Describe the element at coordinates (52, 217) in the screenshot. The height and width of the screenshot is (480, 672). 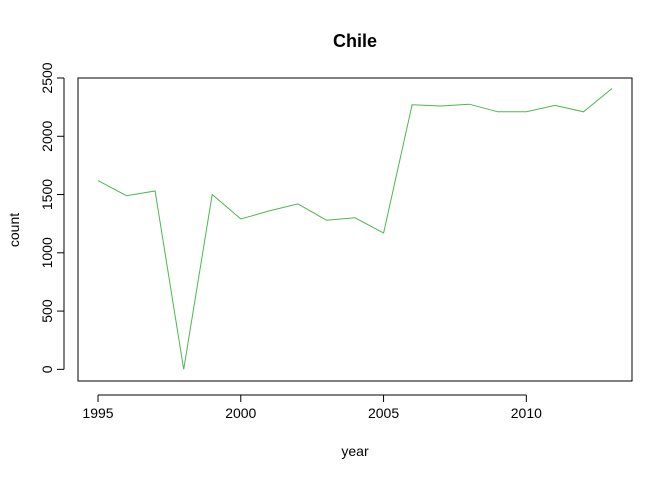
I see `y-axis: 0 500 1000 1500 2000 2500` at that location.